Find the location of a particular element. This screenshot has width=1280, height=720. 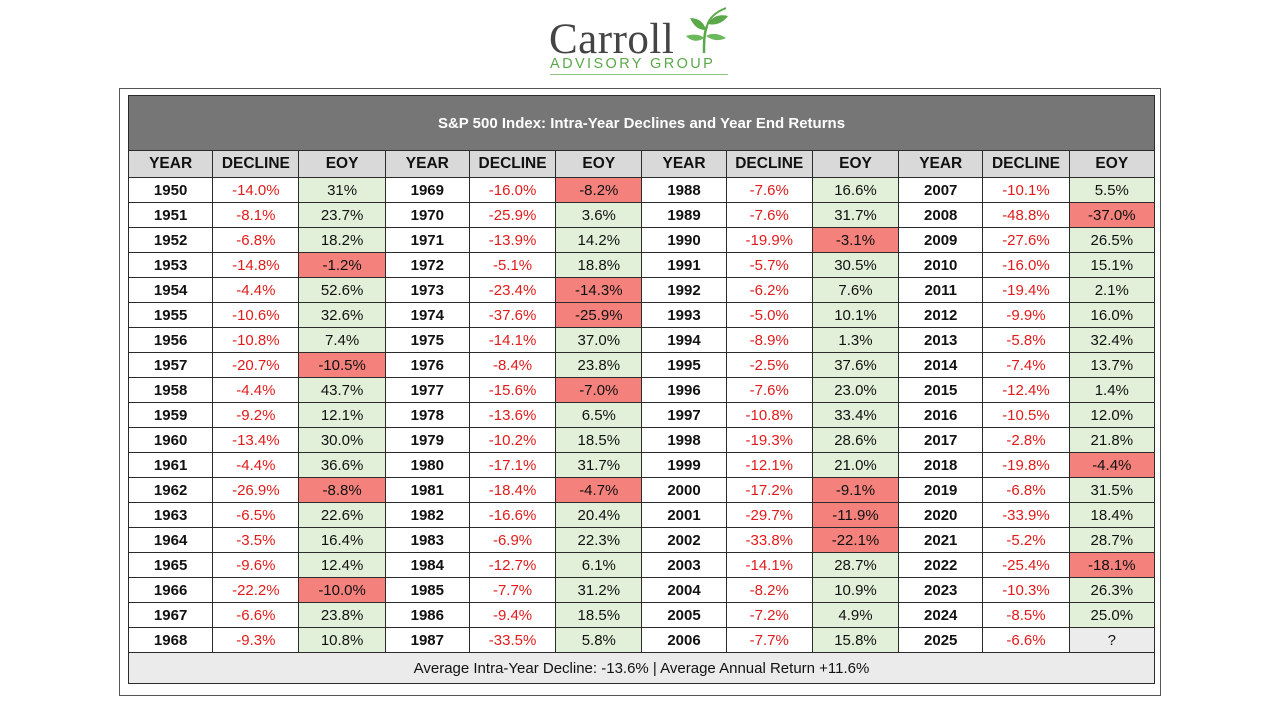

year-cell: 2023 is located at coordinates (941, 590).